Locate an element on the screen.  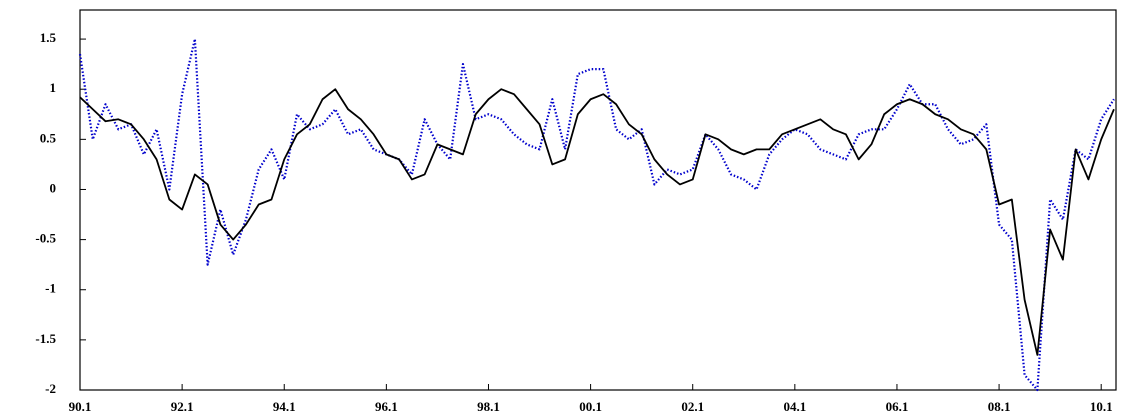
x-tick-label: 10.1 is located at coordinates (1101, 406).